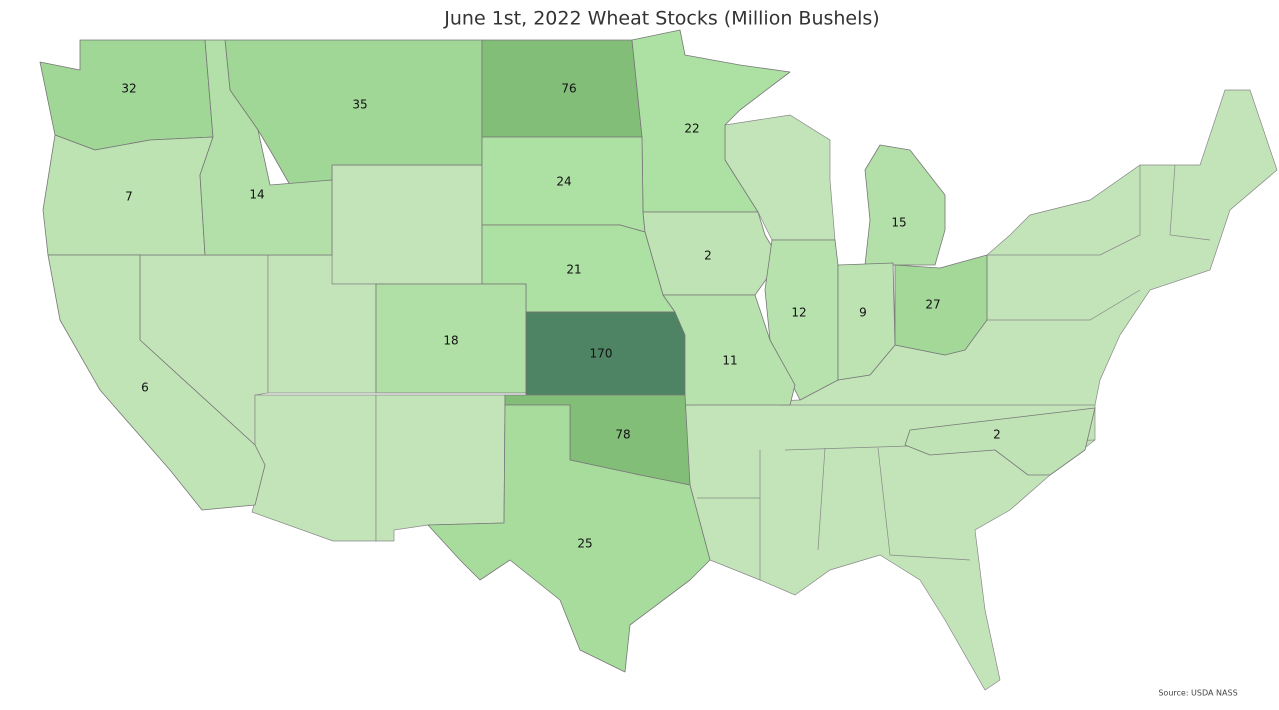 The height and width of the screenshot is (710, 1279). I want to click on wyoming, so click(407, 224).